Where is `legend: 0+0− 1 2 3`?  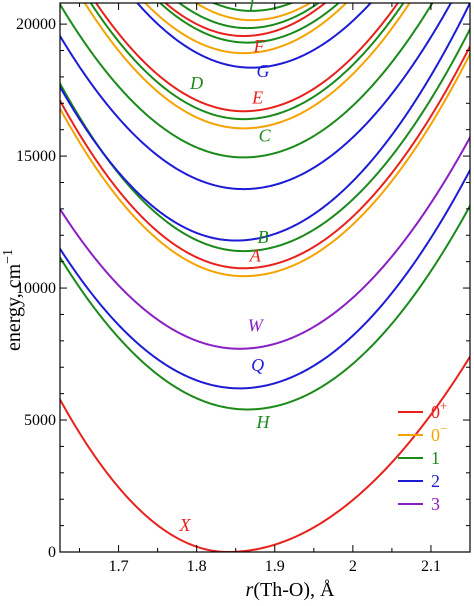
legend: 0+0− 1 2 3 is located at coordinates (422, 456).